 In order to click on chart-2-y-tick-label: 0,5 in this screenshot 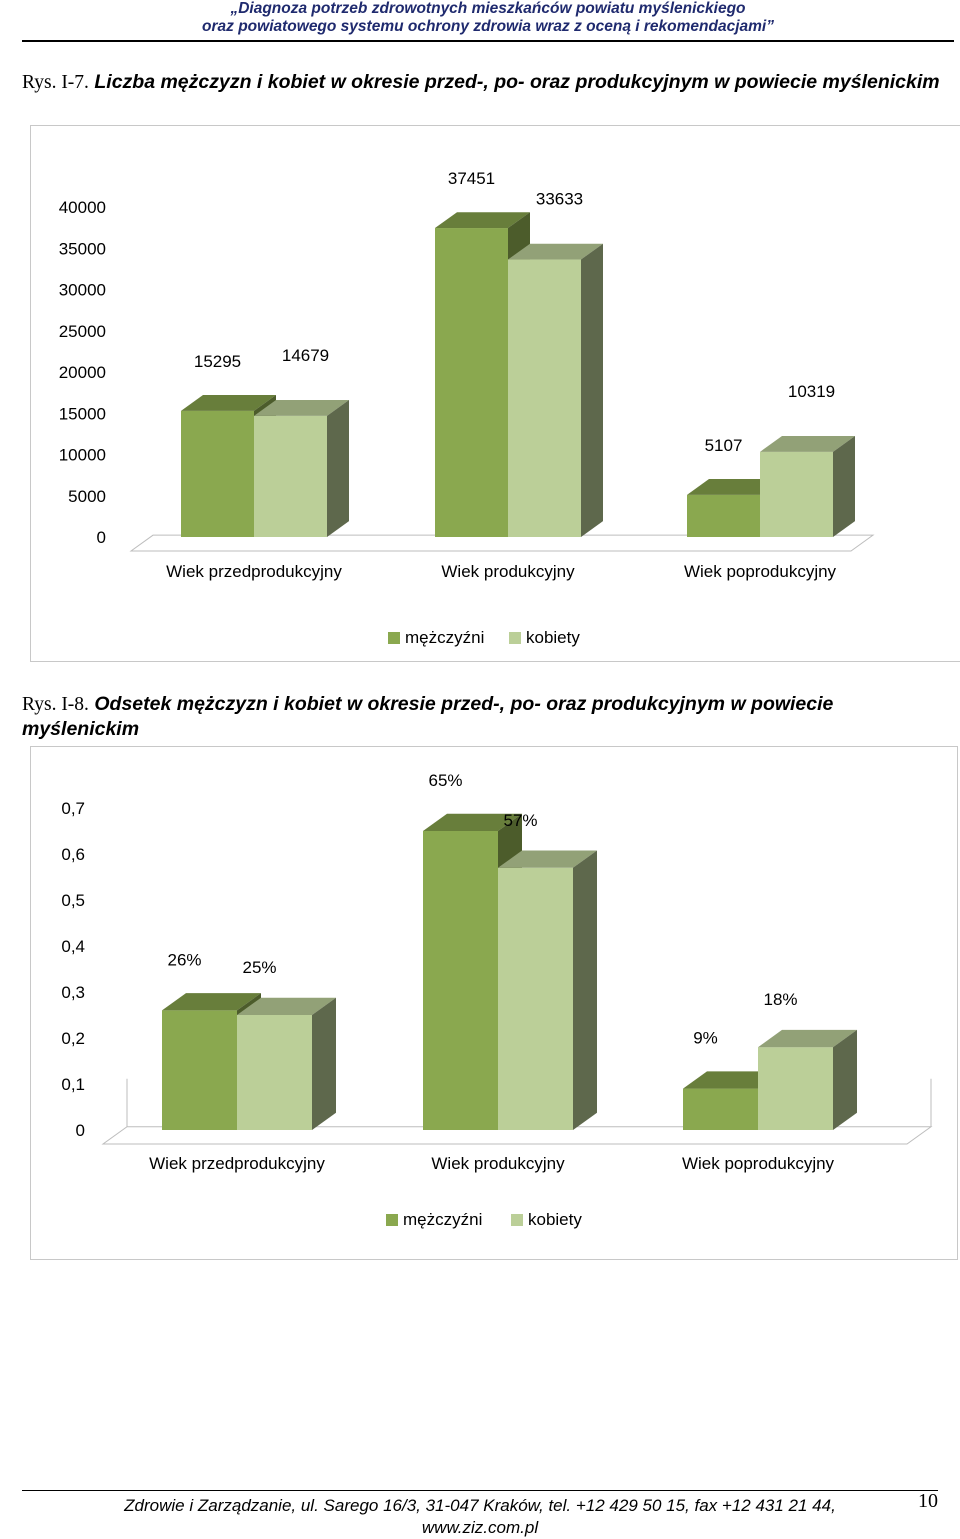, I will do `click(73, 900)`.